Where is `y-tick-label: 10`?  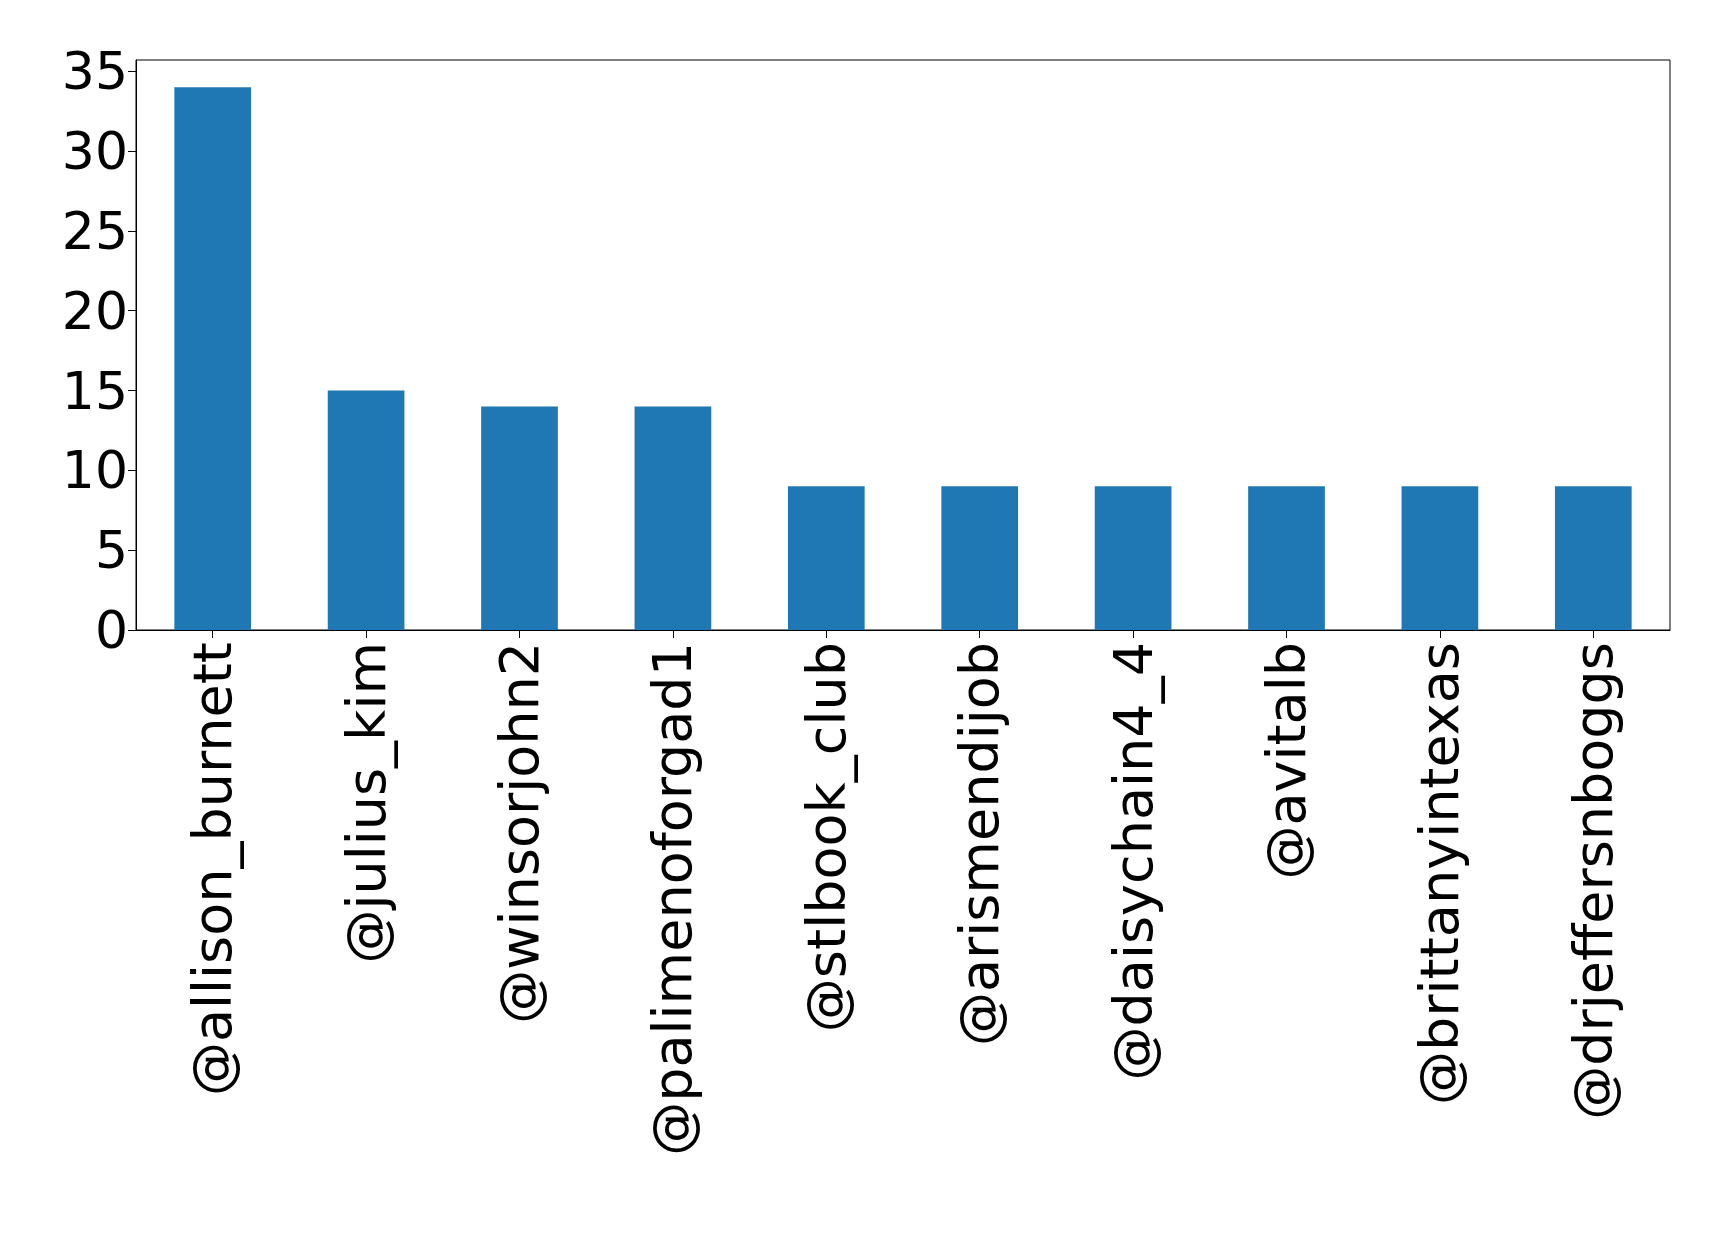
y-tick-label: 10 is located at coordinates (94, 470).